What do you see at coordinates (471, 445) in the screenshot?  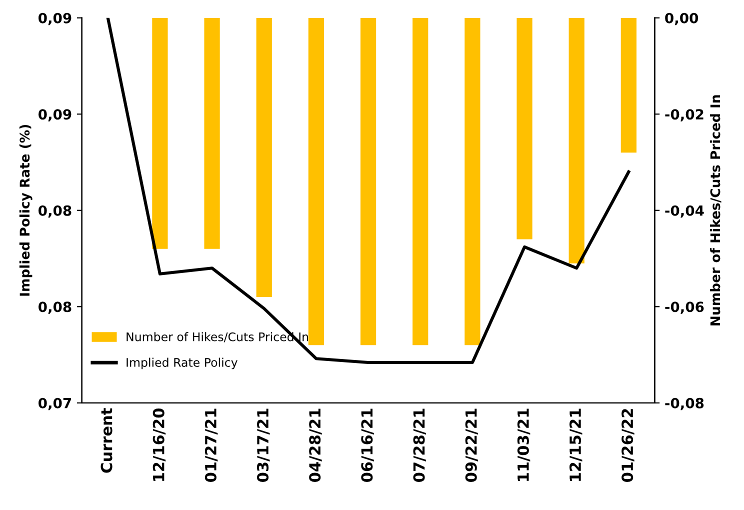 I see `x-tick-label: 09/22/21` at bounding box center [471, 445].